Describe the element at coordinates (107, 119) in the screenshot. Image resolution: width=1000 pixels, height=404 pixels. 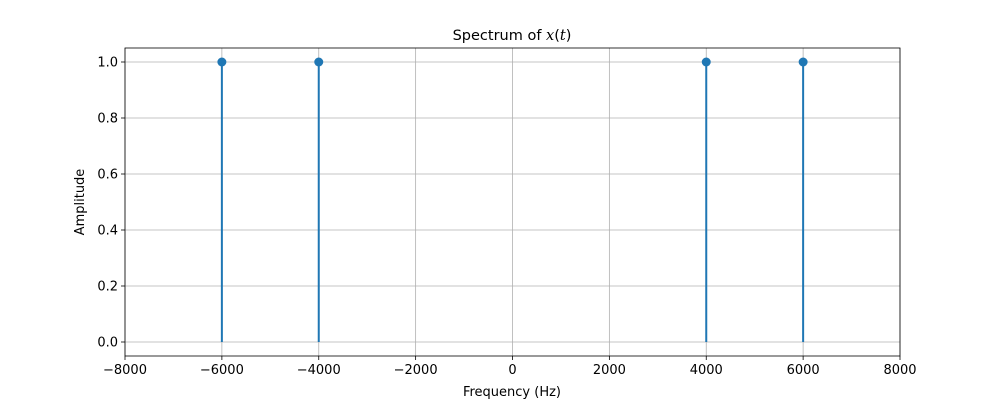
I see `y-tick-label: 0.8` at that location.